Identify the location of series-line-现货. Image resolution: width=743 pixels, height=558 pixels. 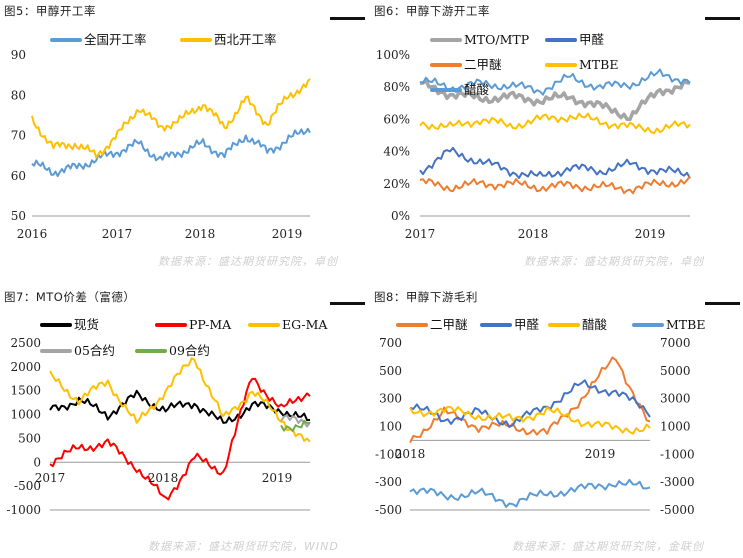
(180, 406).